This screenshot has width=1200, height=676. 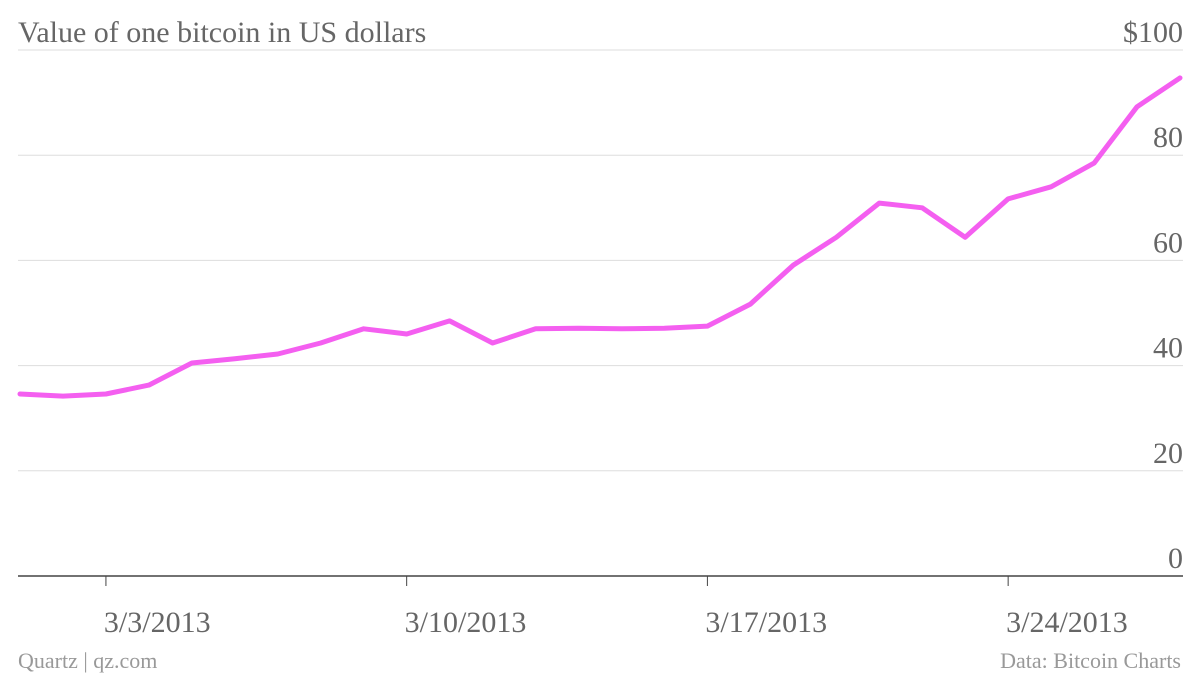 What do you see at coordinates (1175, 558) in the screenshot?
I see `y-tick-label: 0` at bounding box center [1175, 558].